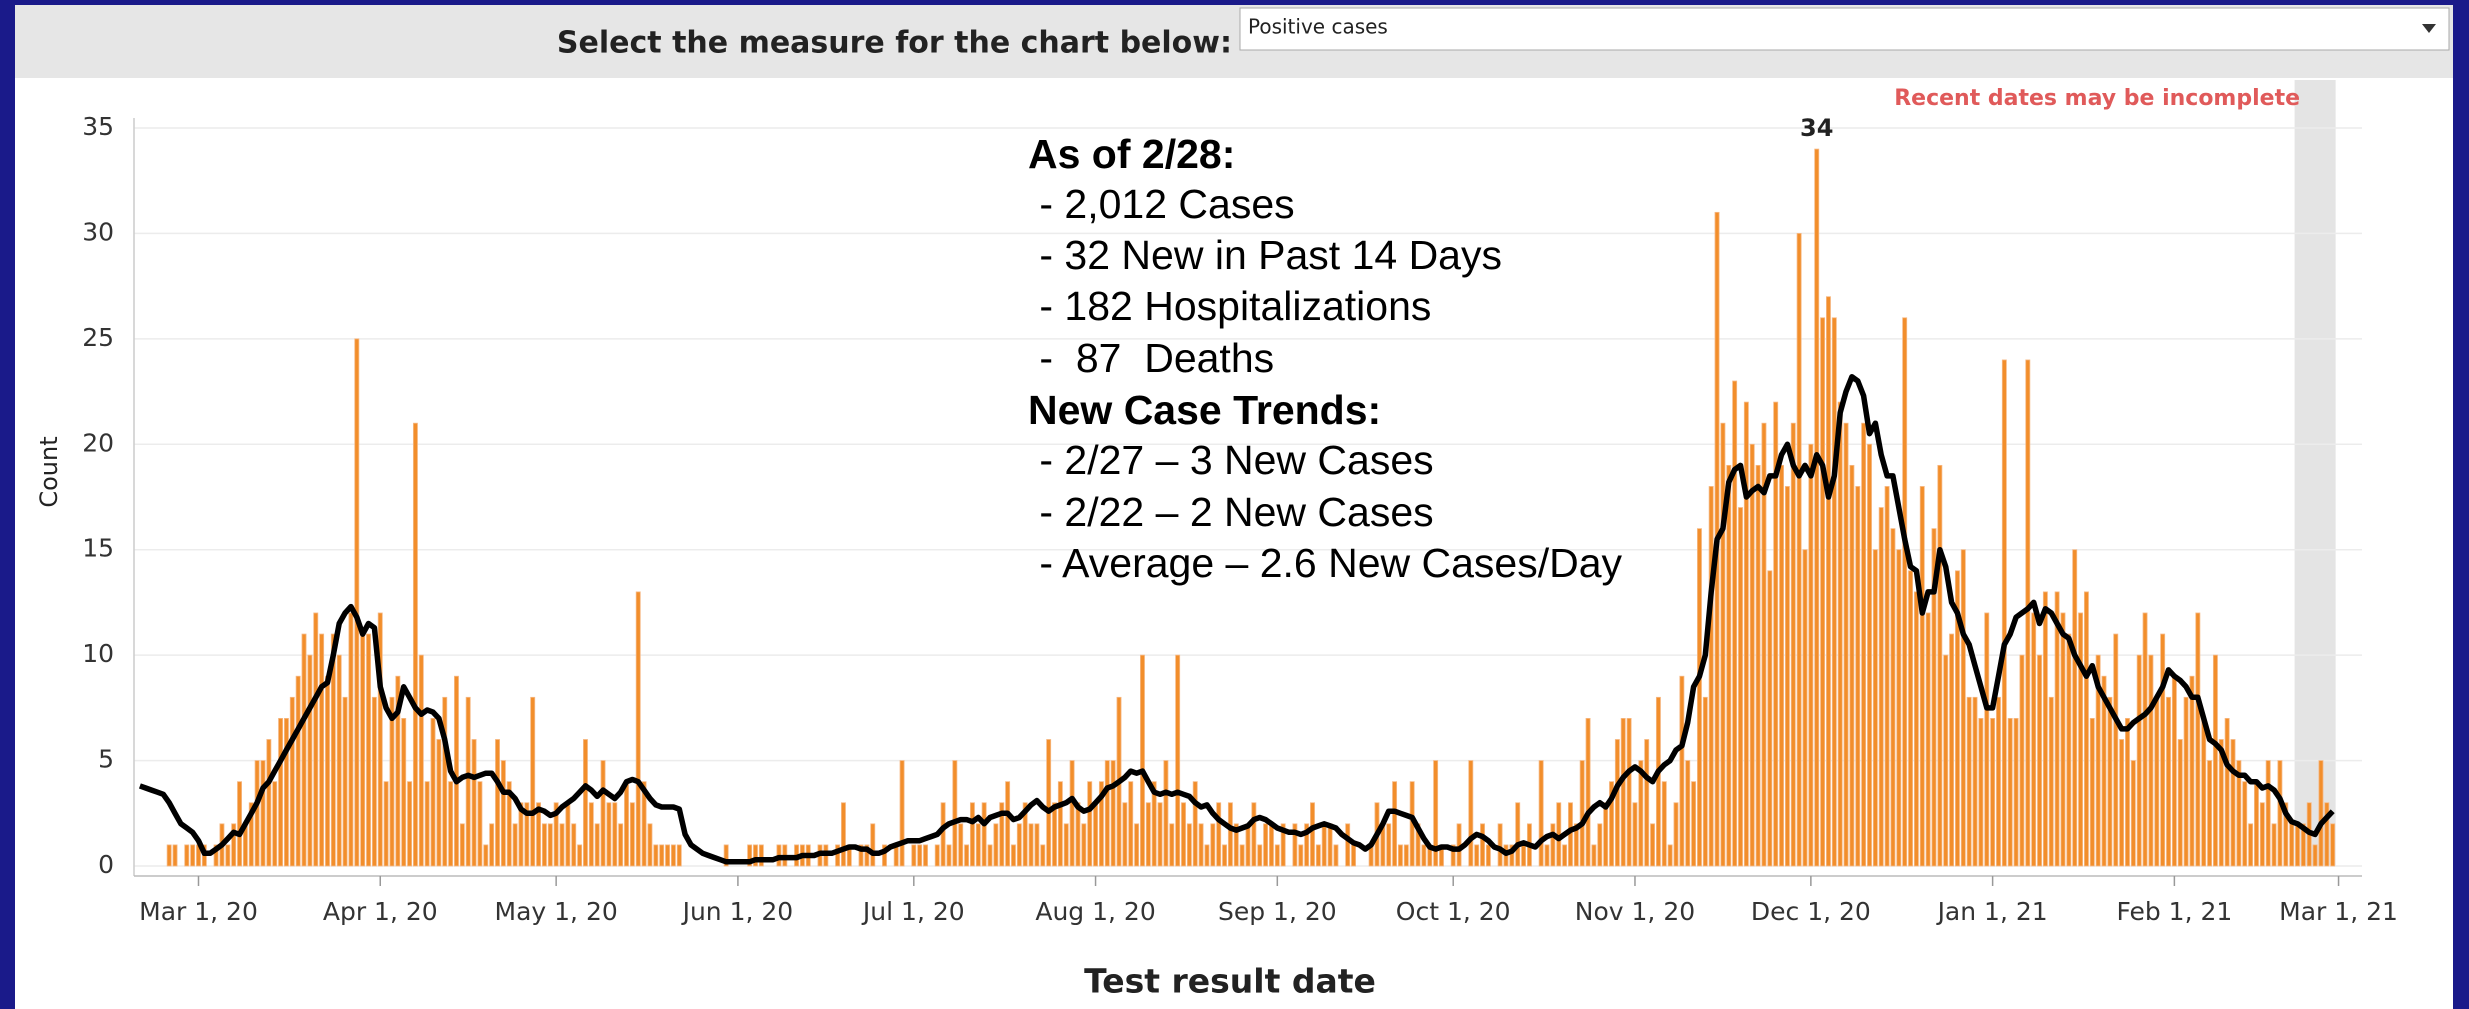  I want to click on y-tick-label: 35, so click(98, 126).